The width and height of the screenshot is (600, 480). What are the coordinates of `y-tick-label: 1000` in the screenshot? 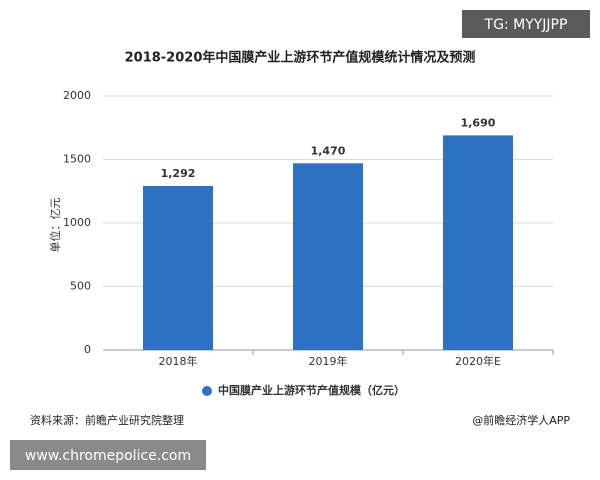 It's located at (77, 222).